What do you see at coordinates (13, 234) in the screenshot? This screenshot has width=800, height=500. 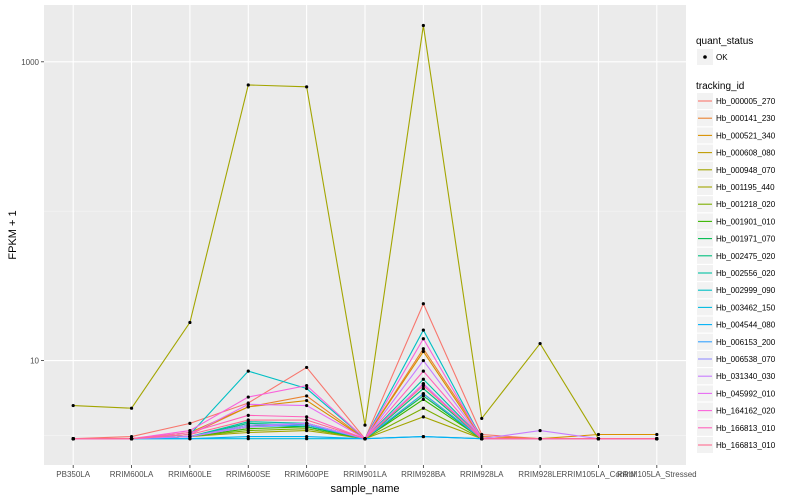 I see `y-axis-title: FPKM + 1` at bounding box center [13, 234].